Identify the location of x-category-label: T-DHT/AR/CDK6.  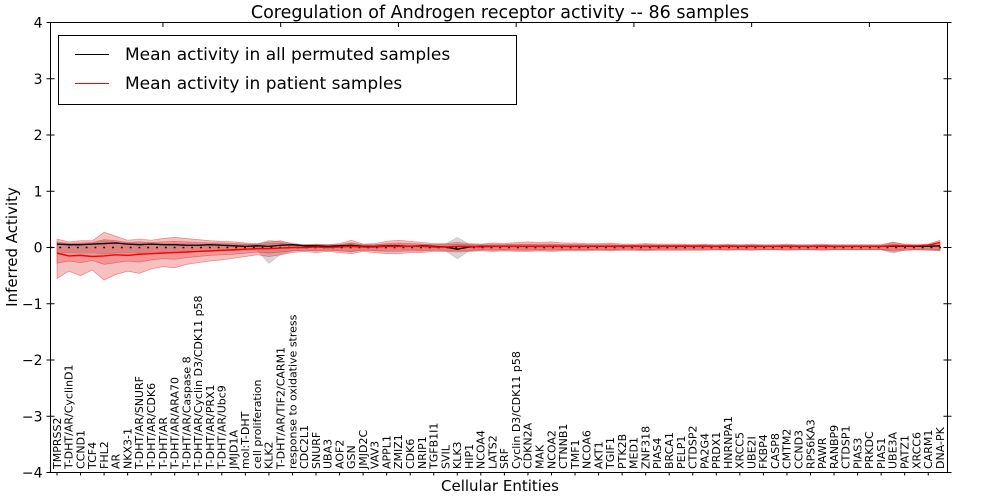
(151, 426).